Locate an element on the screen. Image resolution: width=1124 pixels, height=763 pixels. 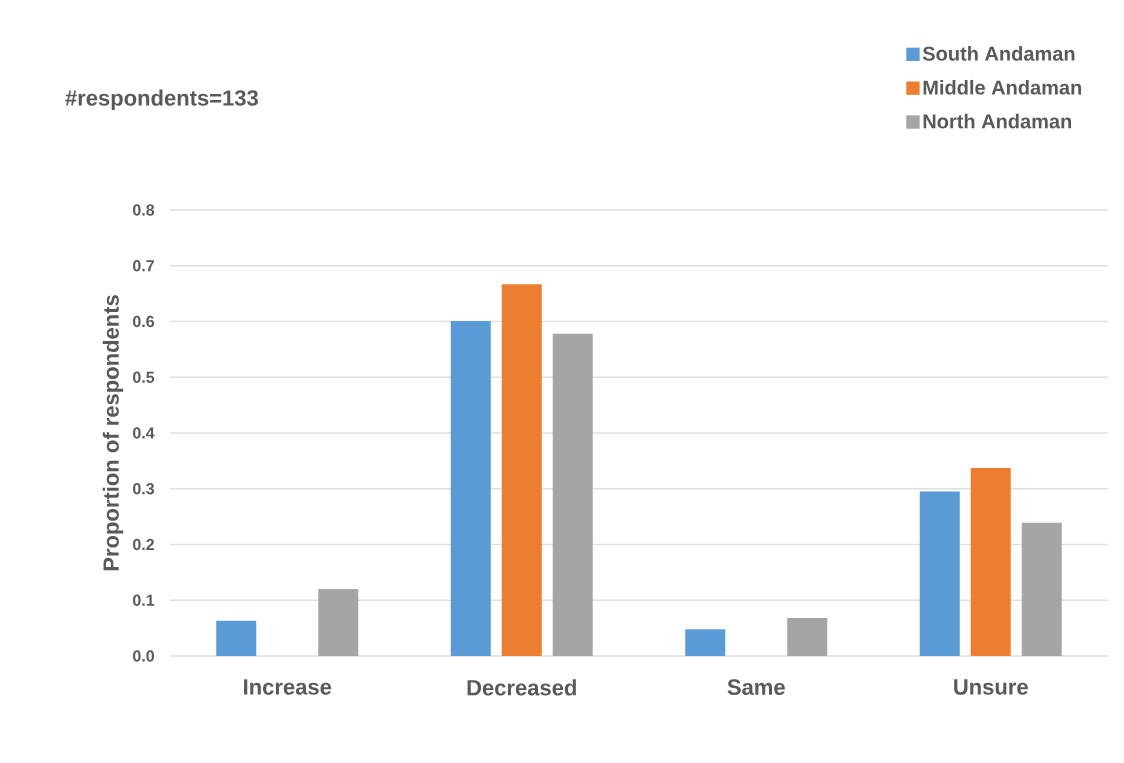
x-tick-label: Decreased is located at coordinates (521, 687).